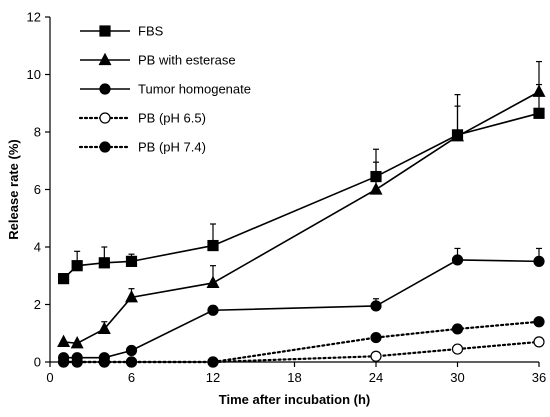  What do you see at coordinates (539, 377) in the screenshot?
I see `x-tick-label: 36` at bounding box center [539, 377].